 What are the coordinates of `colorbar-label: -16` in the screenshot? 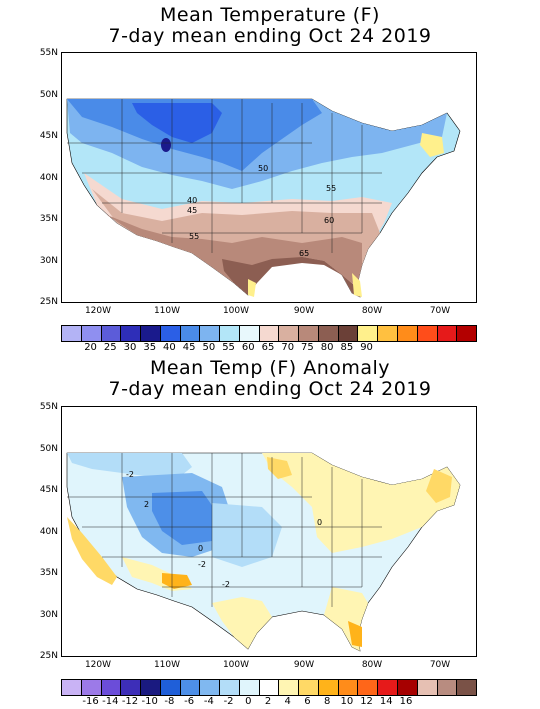 It's located at (90, 701).